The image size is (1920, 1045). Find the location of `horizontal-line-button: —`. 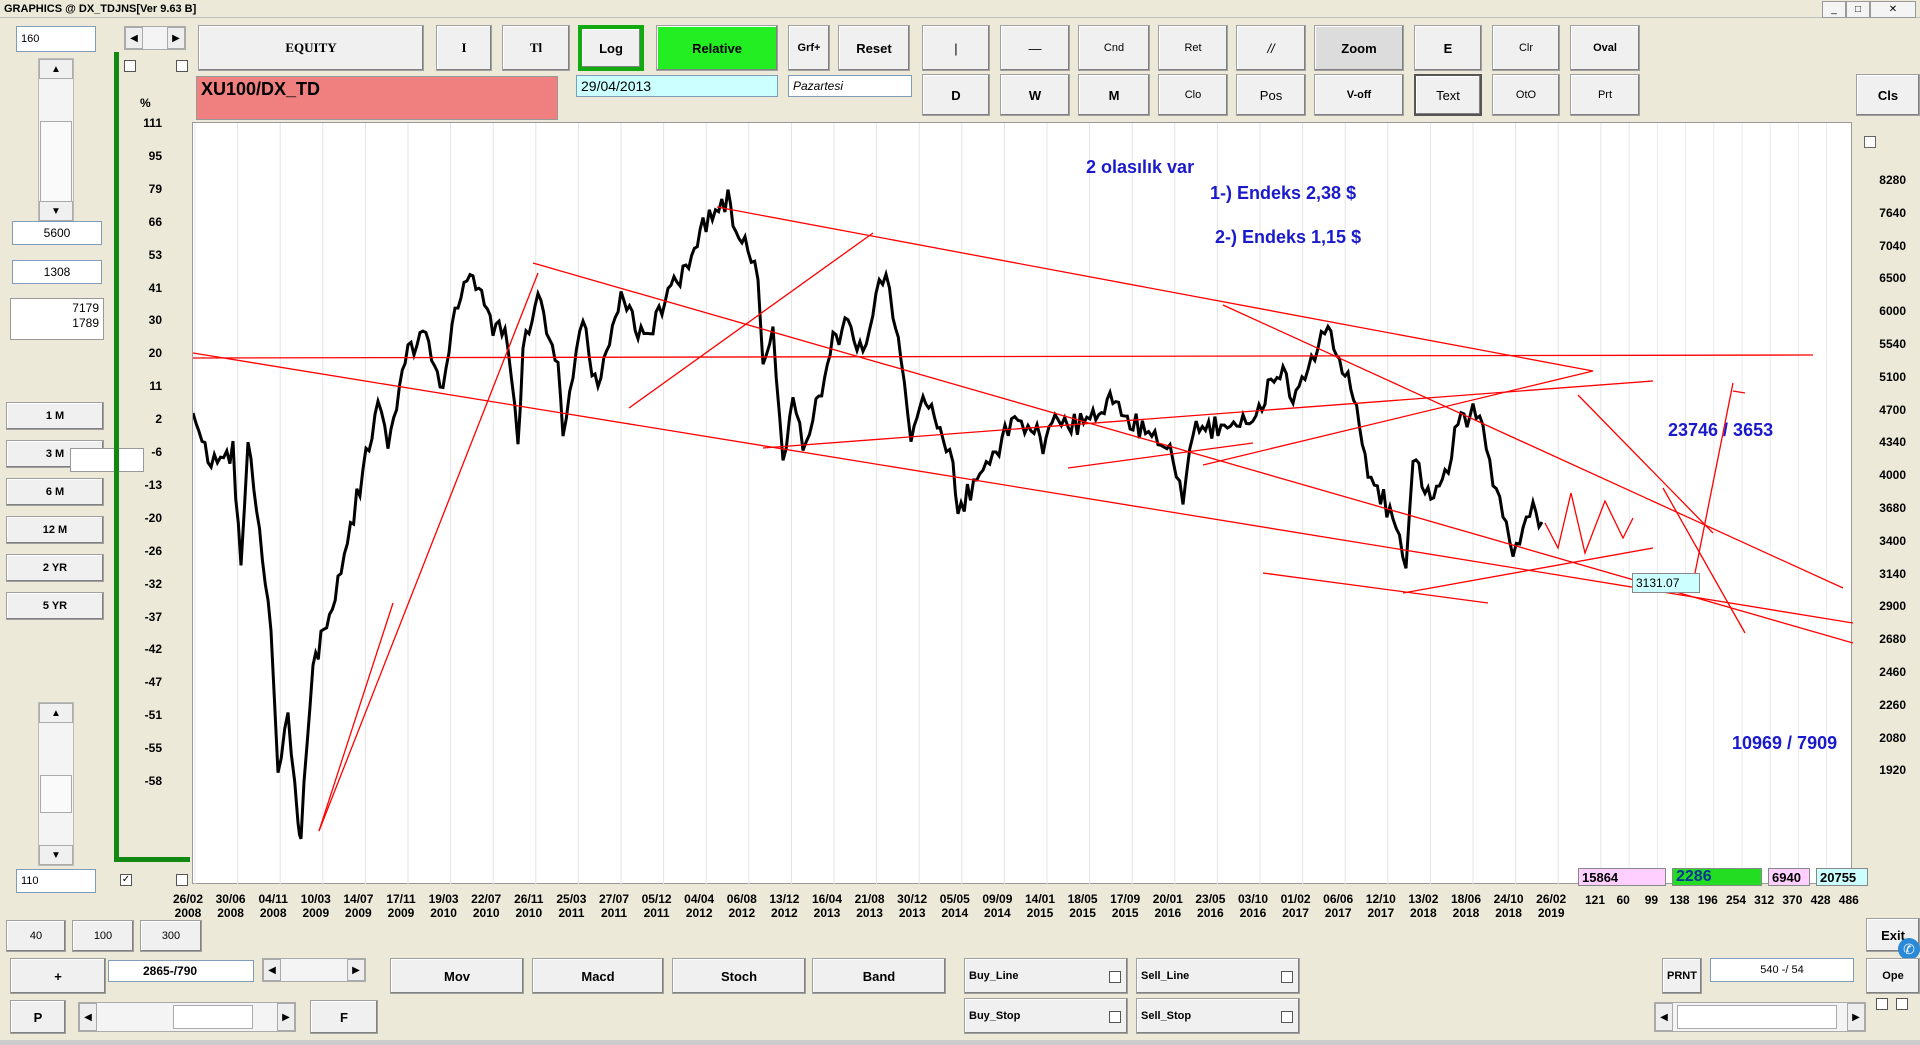

horizontal-line-button: — is located at coordinates (1035, 48).